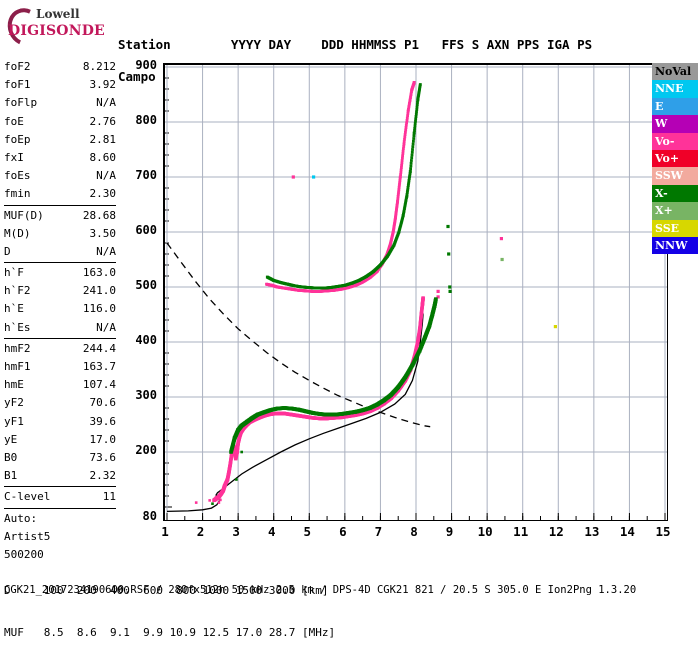 Image resolution: width=700 pixels, height=654 pixels. I want to click on param-group-virtual-heights: h`F 163.0 h`F2 241.0 h`E 116.0 h`Es N/A, so click(60, 300).